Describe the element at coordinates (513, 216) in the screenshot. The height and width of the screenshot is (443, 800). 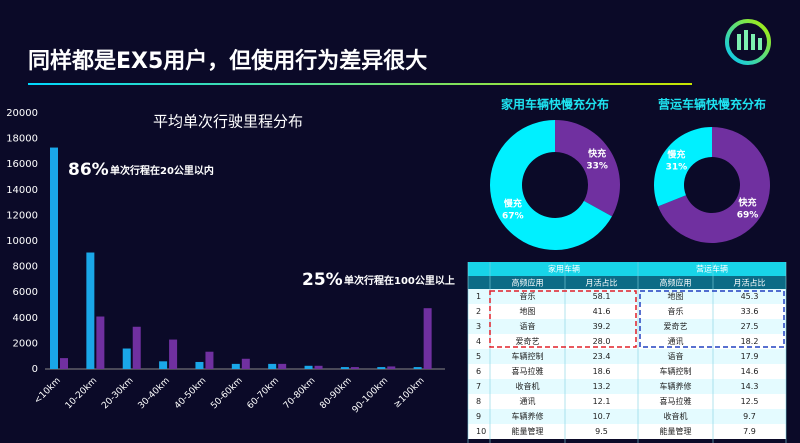
I see `slice-value: 67%` at that location.